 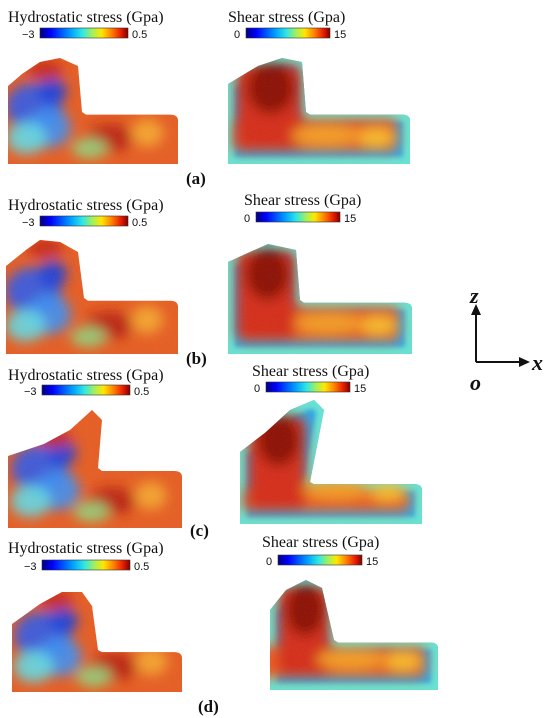 What do you see at coordinates (475, 382) in the screenshot?
I see `origin-label: o` at bounding box center [475, 382].